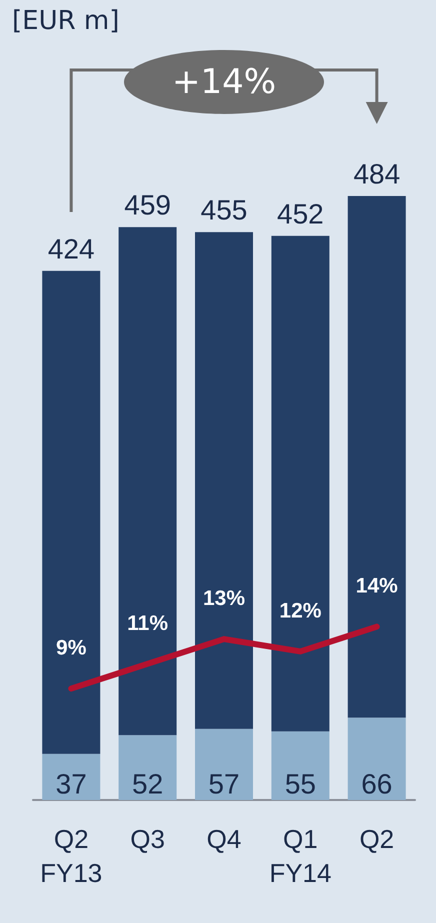 Image resolution: width=436 pixels, height=923 pixels. Describe the element at coordinates (376, 174) in the screenshot. I see `total-label: 484` at that location.